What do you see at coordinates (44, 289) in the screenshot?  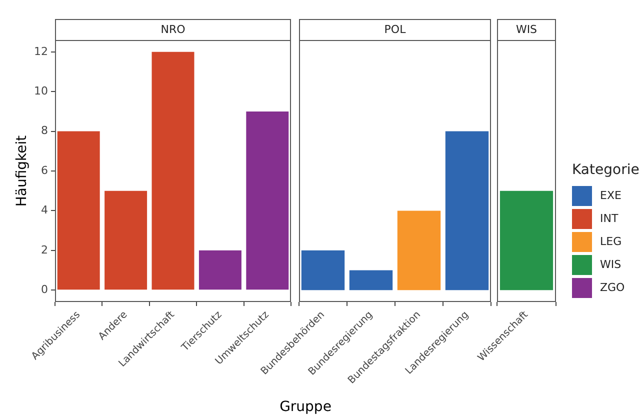 I see `y-tick-label: 0` at bounding box center [44, 289].